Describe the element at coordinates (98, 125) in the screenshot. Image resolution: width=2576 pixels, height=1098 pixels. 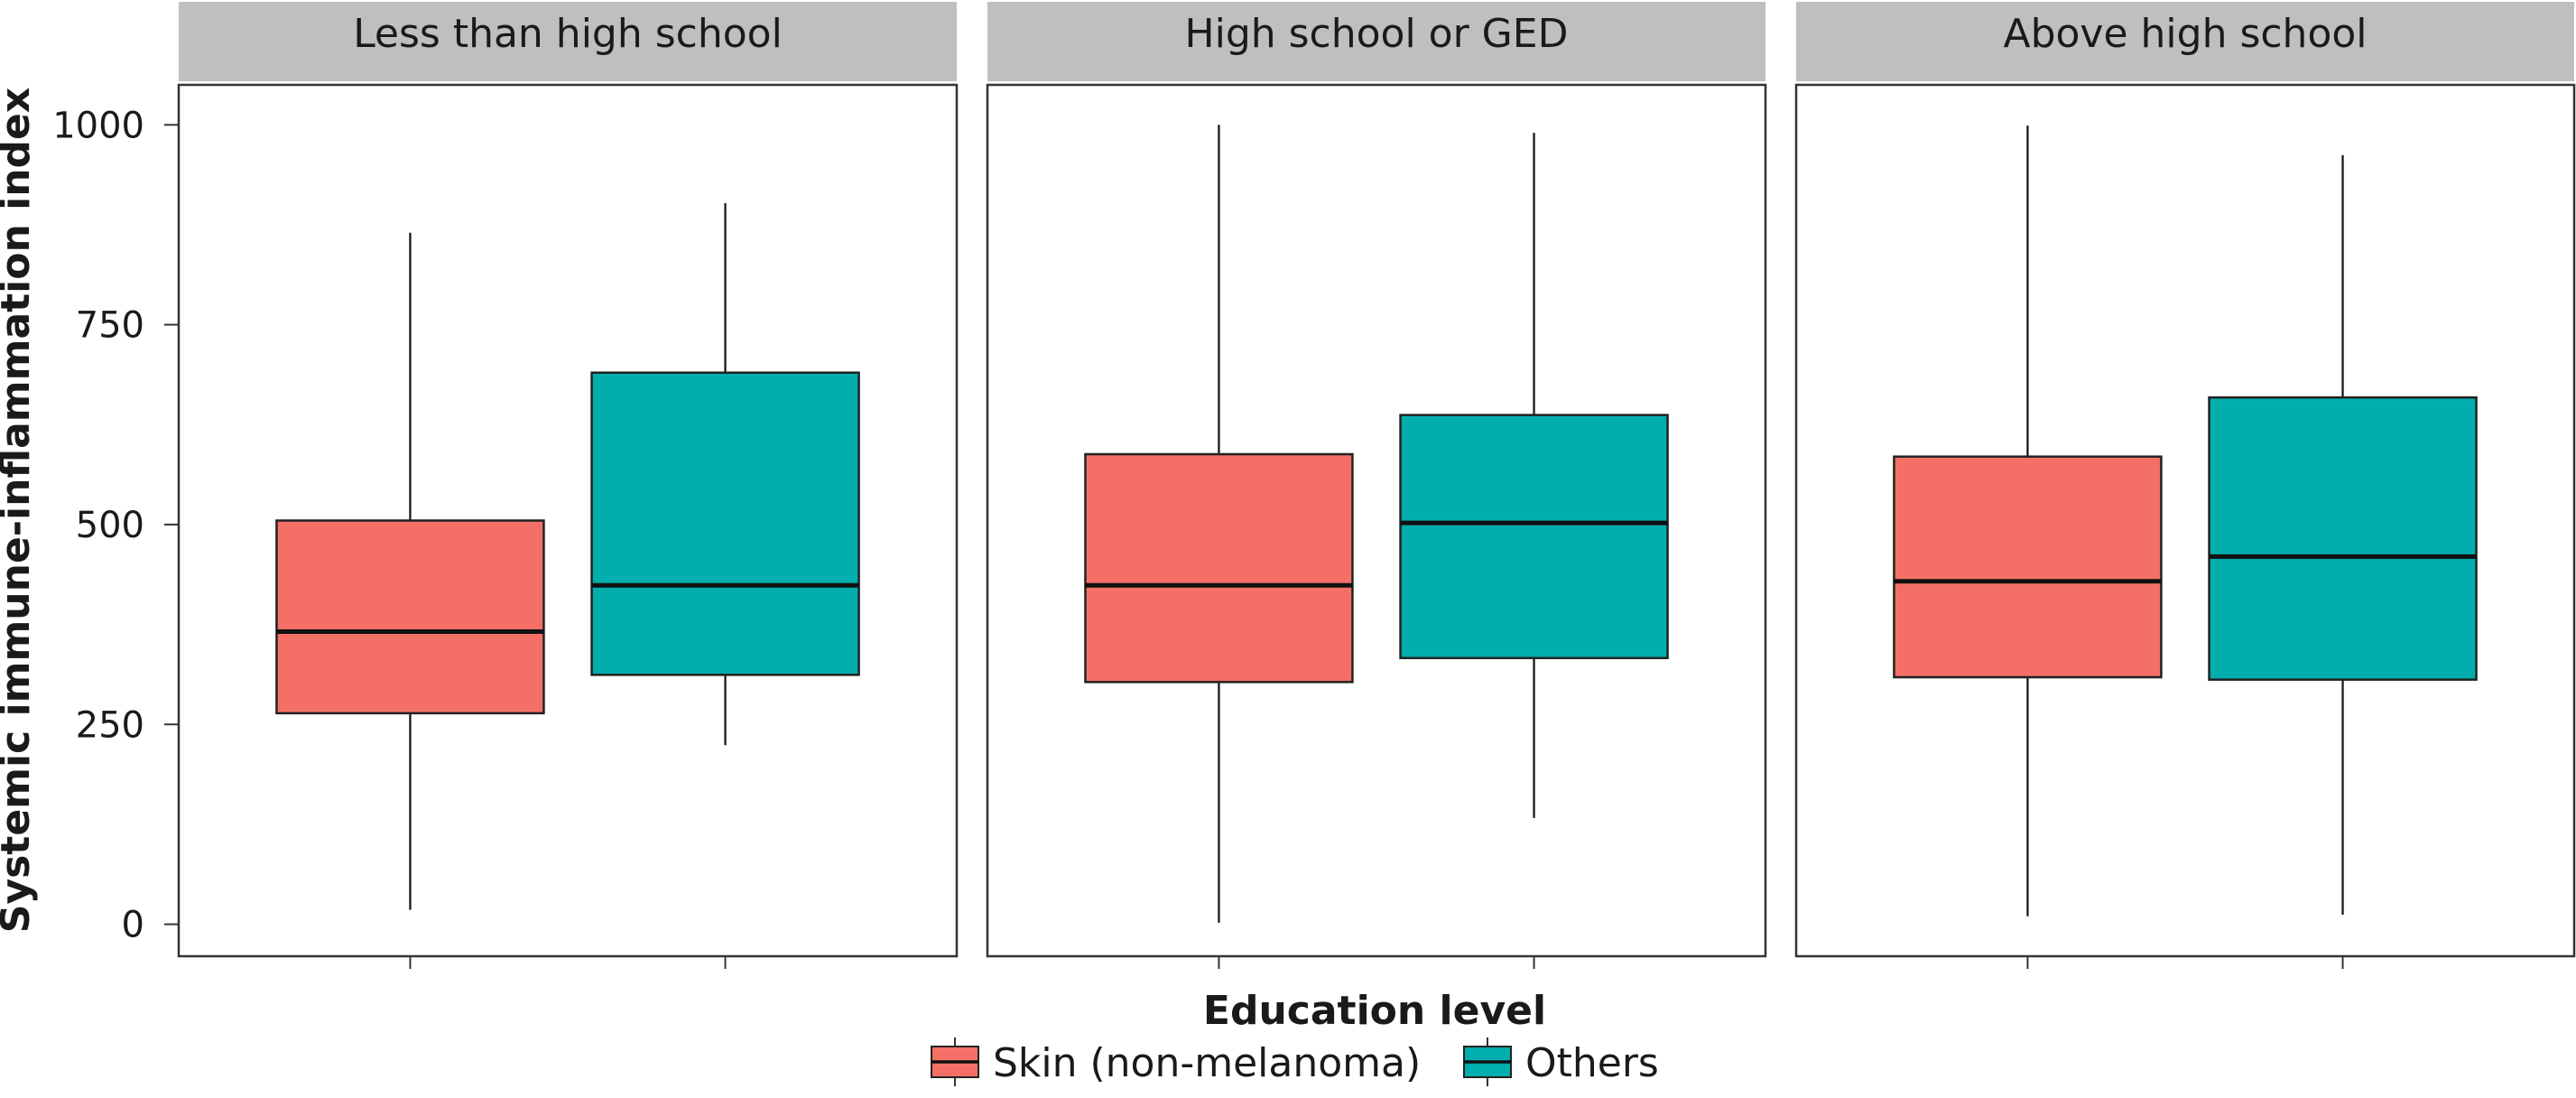
I see `y-tick-label: 1000` at that location.